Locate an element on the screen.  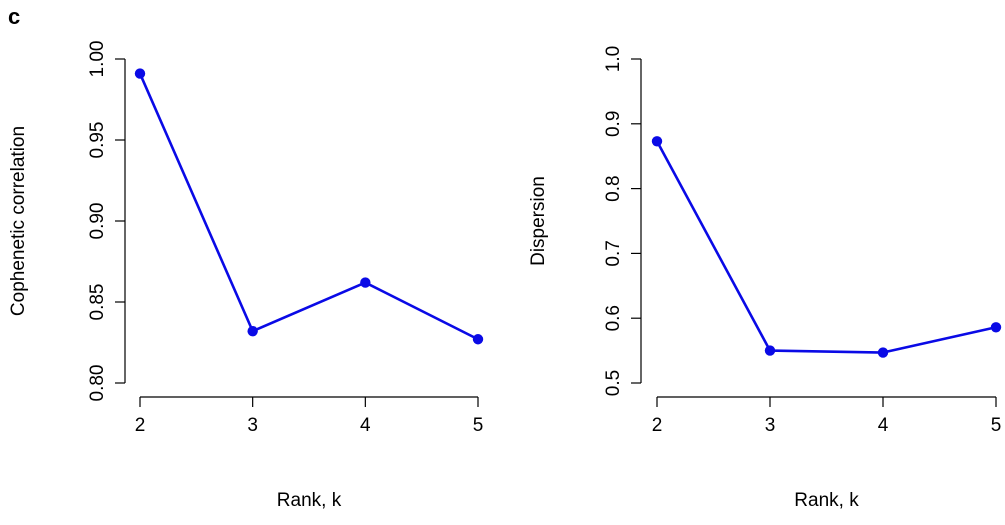
dispersion-y-tick-label: 0.7 is located at coordinates (613, 253).